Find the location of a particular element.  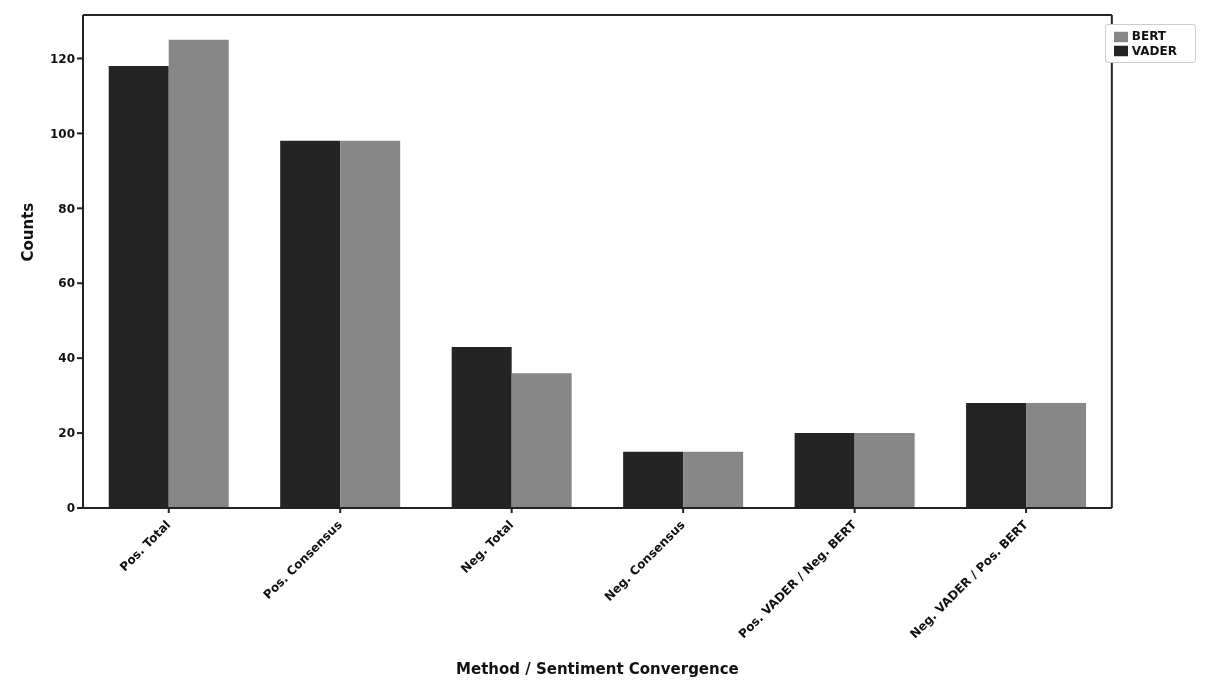

y-tick-label: 40 is located at coordinates (66, 358).